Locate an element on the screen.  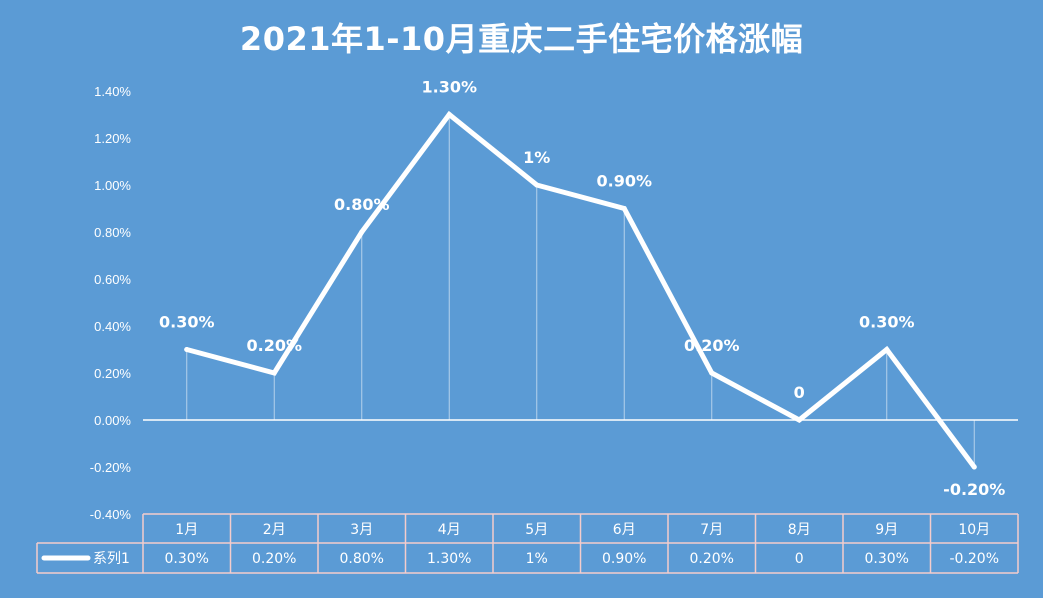
data-label: 1% is located at coordinates (536, 157).